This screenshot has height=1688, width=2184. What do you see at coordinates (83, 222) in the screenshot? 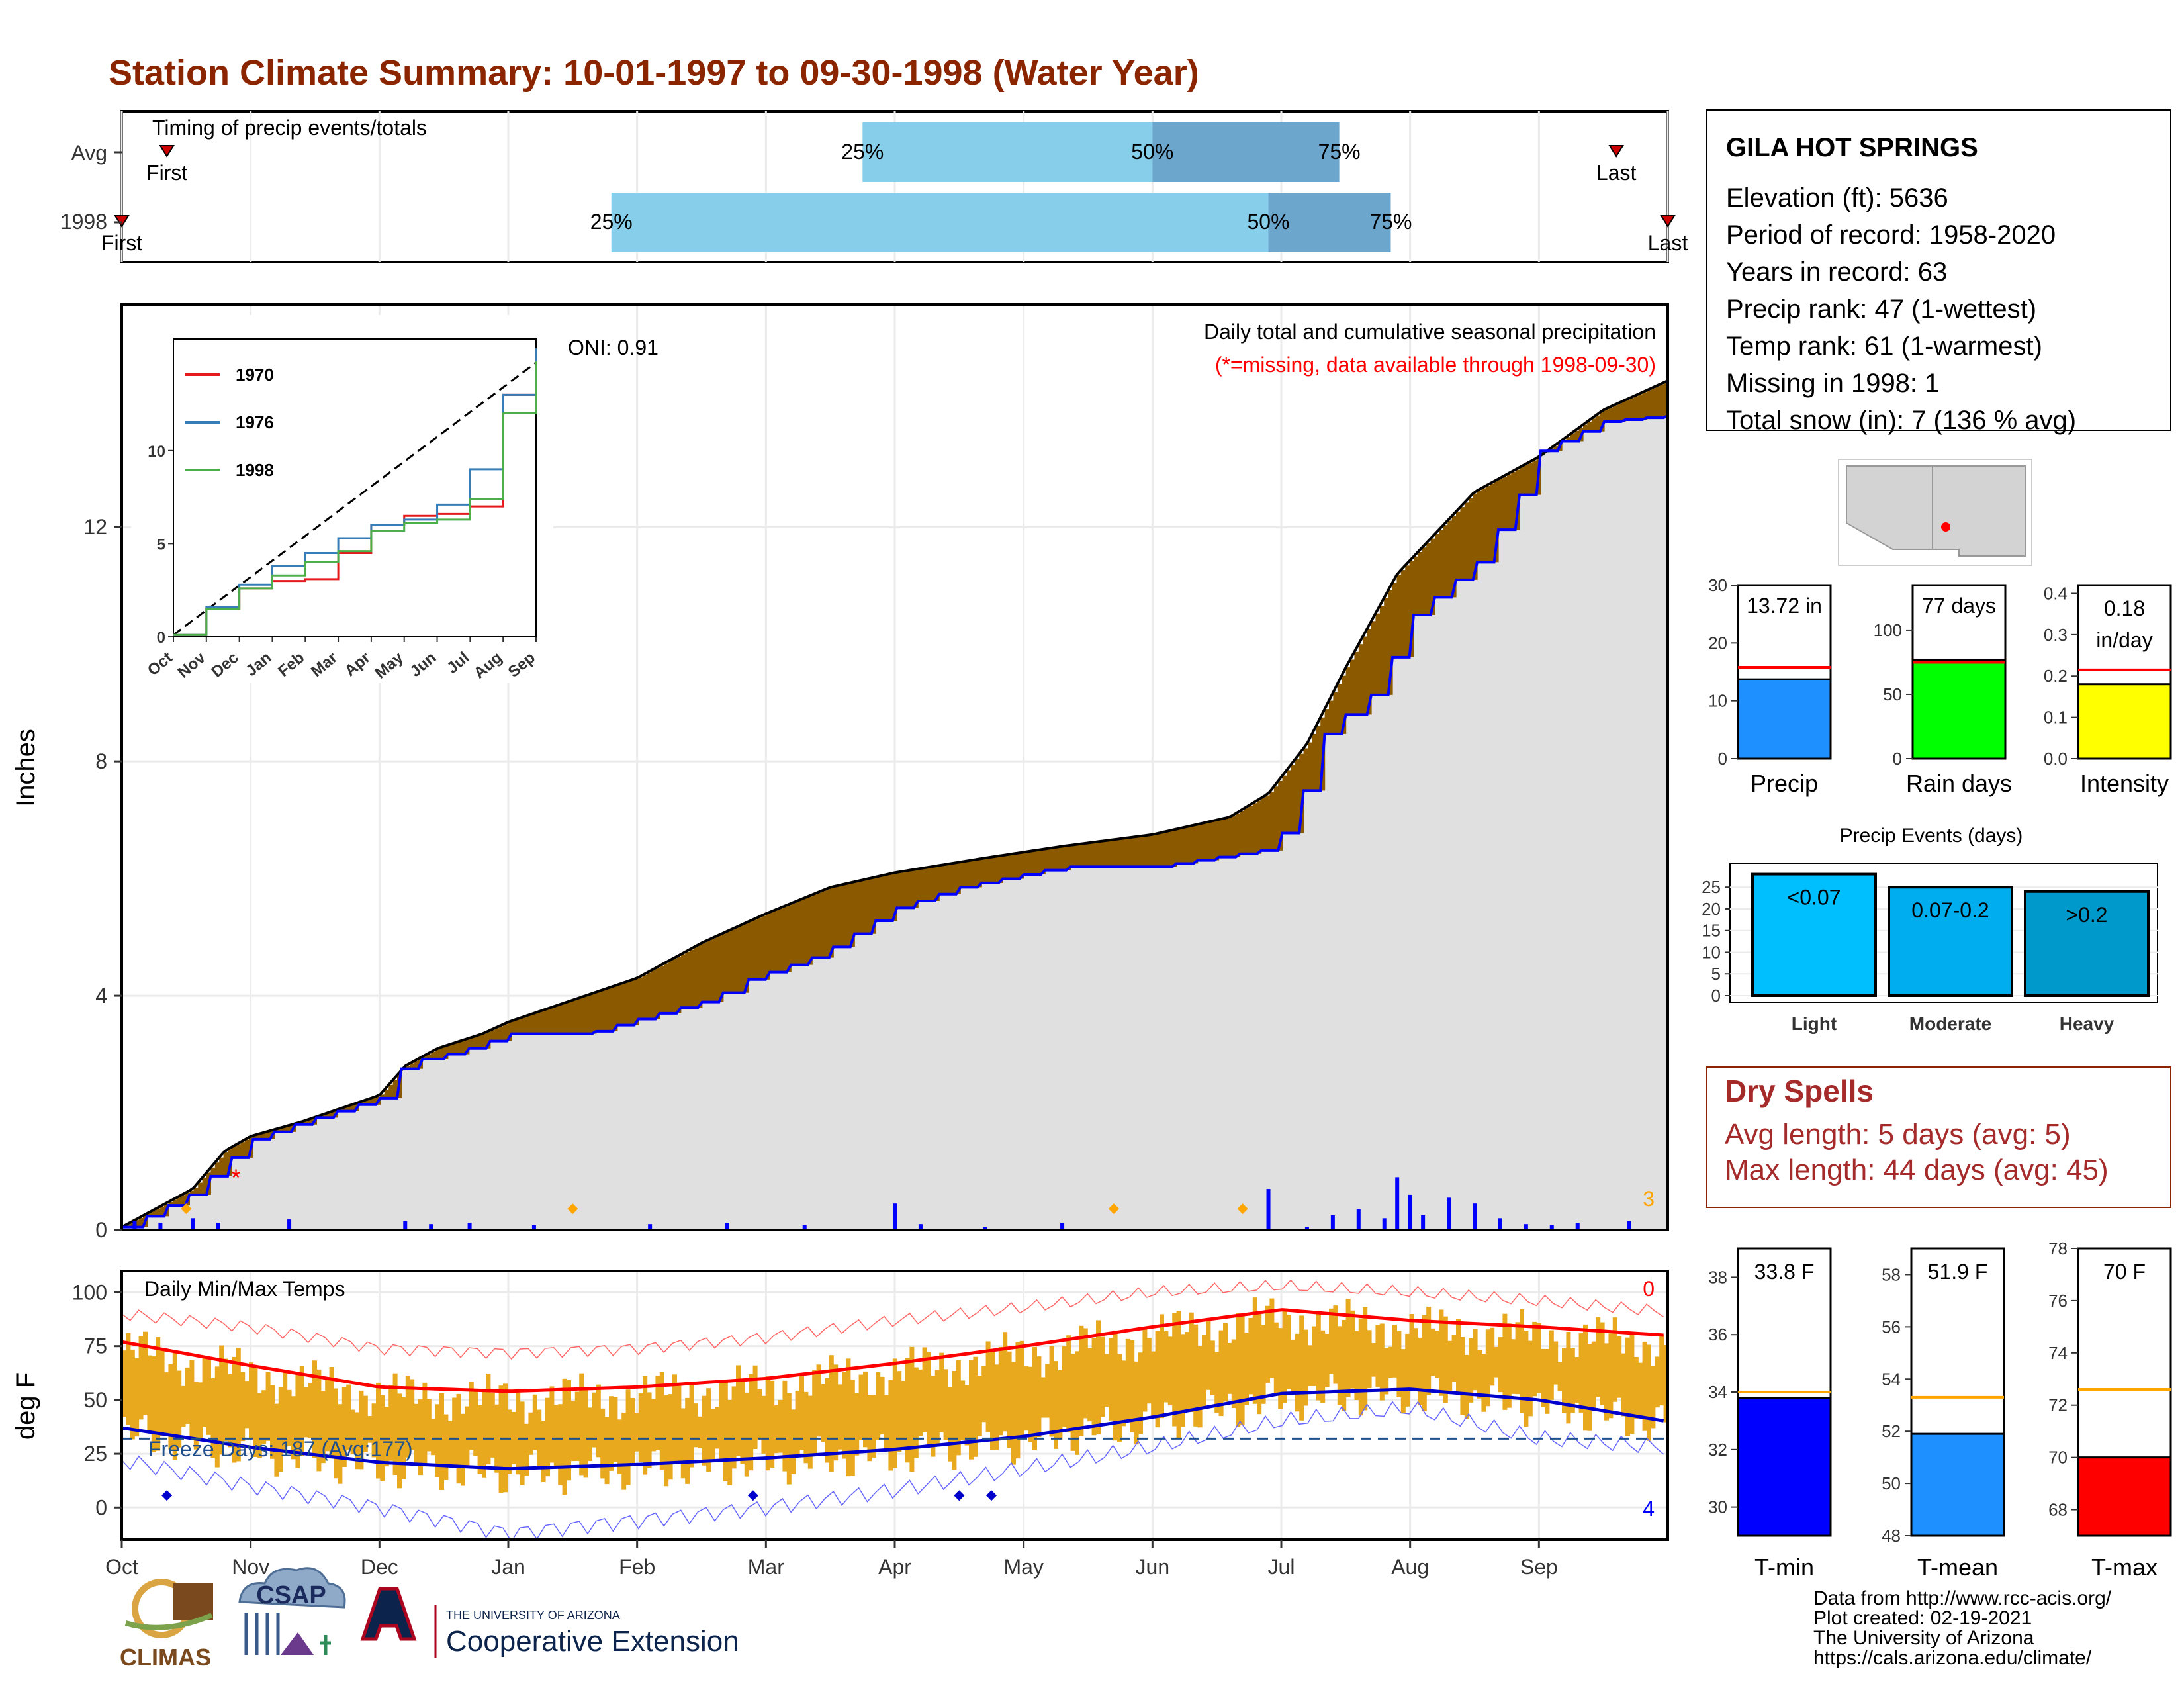
I see `timing-row-1998: 1998` at bounding box center [83, 222].